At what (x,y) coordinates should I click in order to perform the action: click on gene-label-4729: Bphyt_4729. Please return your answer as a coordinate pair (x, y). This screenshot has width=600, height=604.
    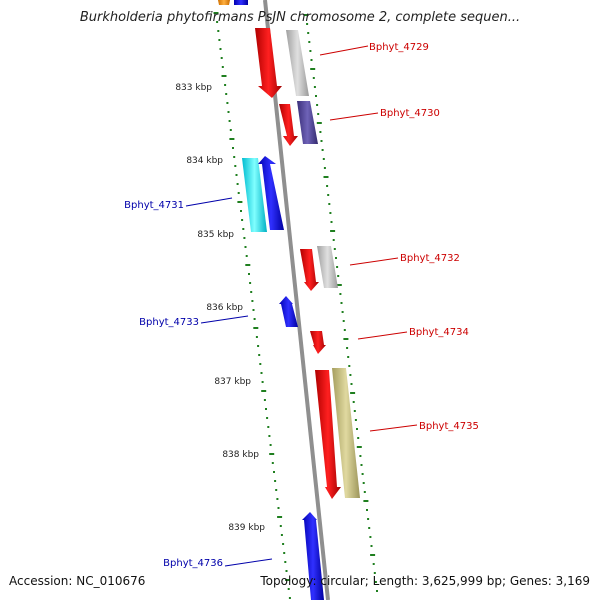
    Looking at the image, I should click on (399, 47).